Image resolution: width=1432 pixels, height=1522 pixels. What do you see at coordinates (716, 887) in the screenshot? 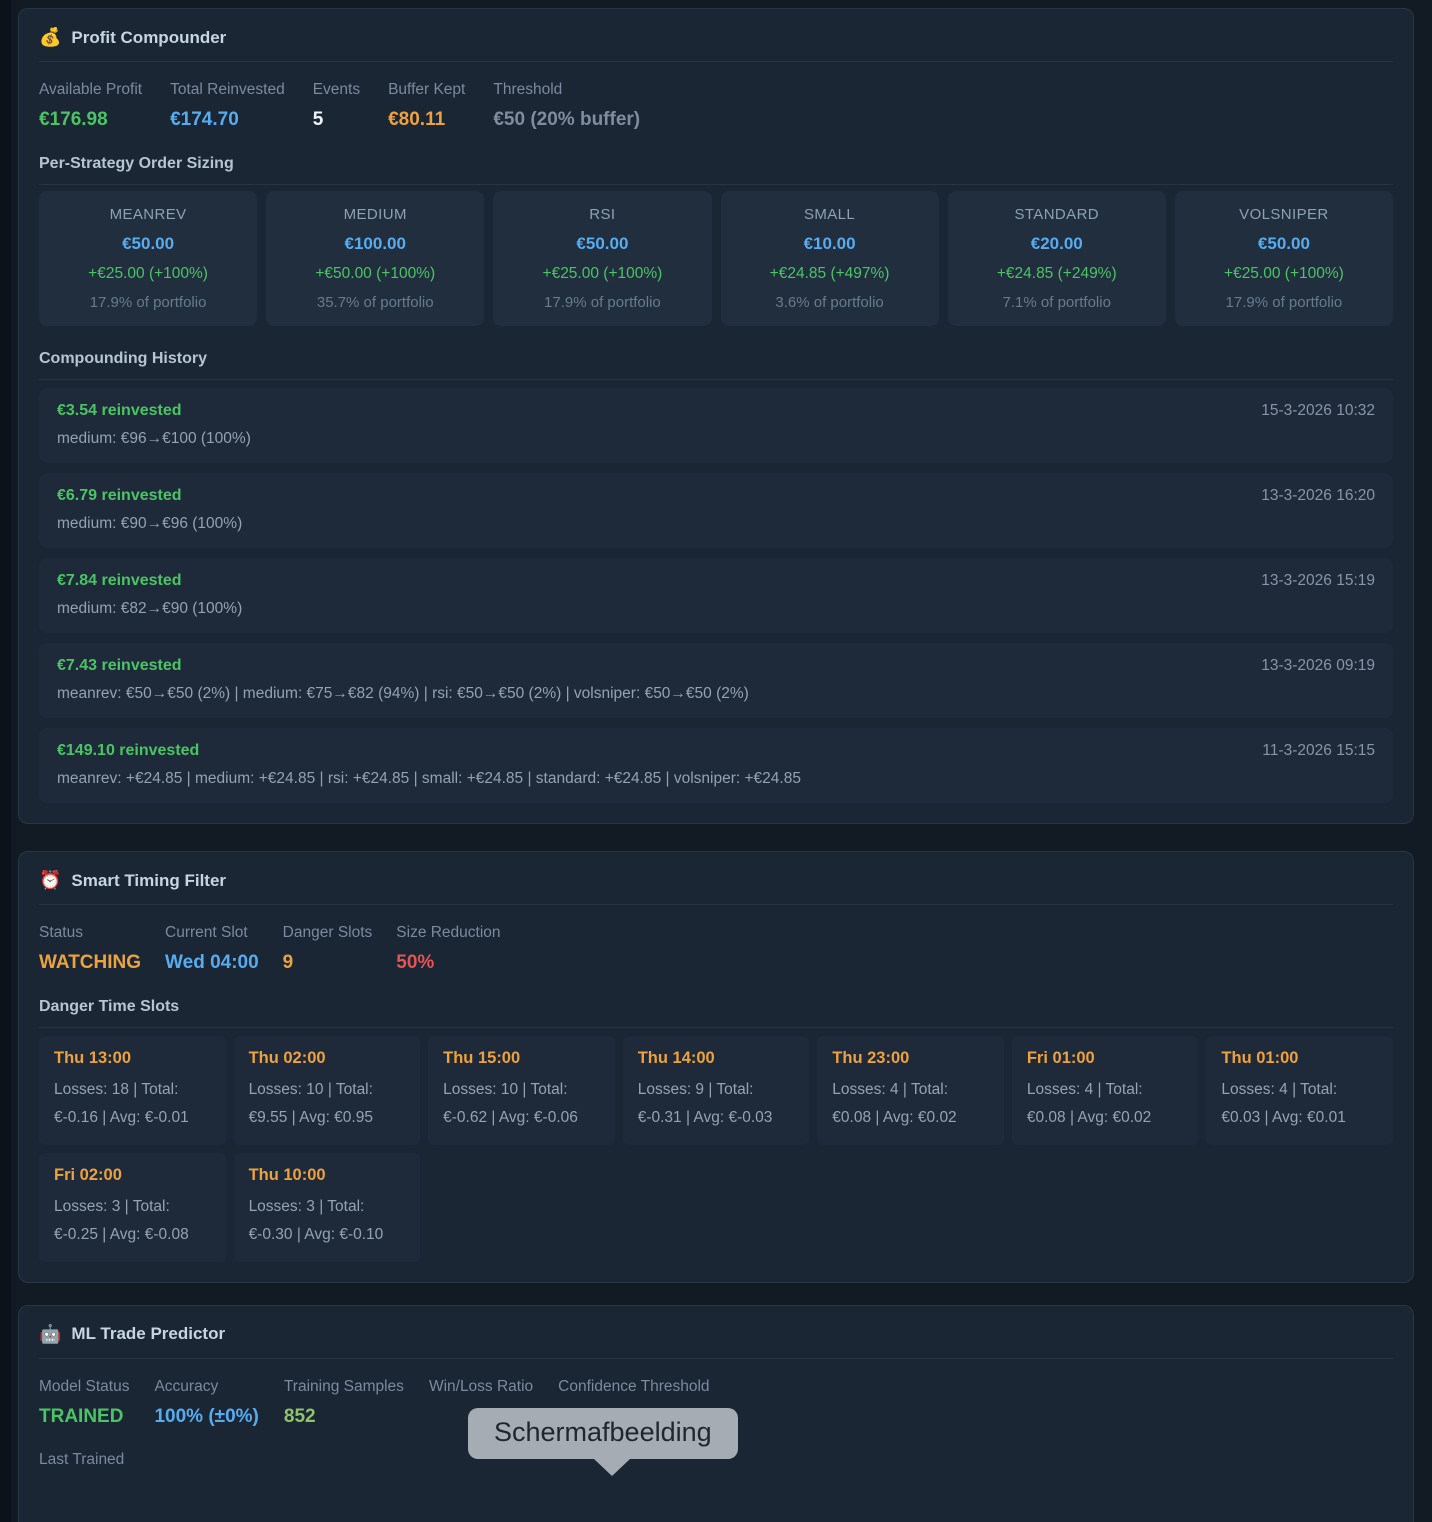
I see `smart-timing-header: ⏰ Smart Timing Filter` at bounding box center [716, 887].